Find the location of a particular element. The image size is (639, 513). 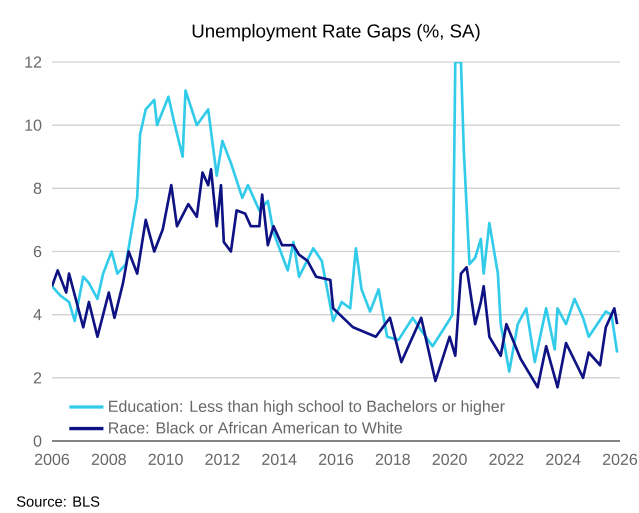

y-tick-label: 4 is located at coordinates (37, 314).